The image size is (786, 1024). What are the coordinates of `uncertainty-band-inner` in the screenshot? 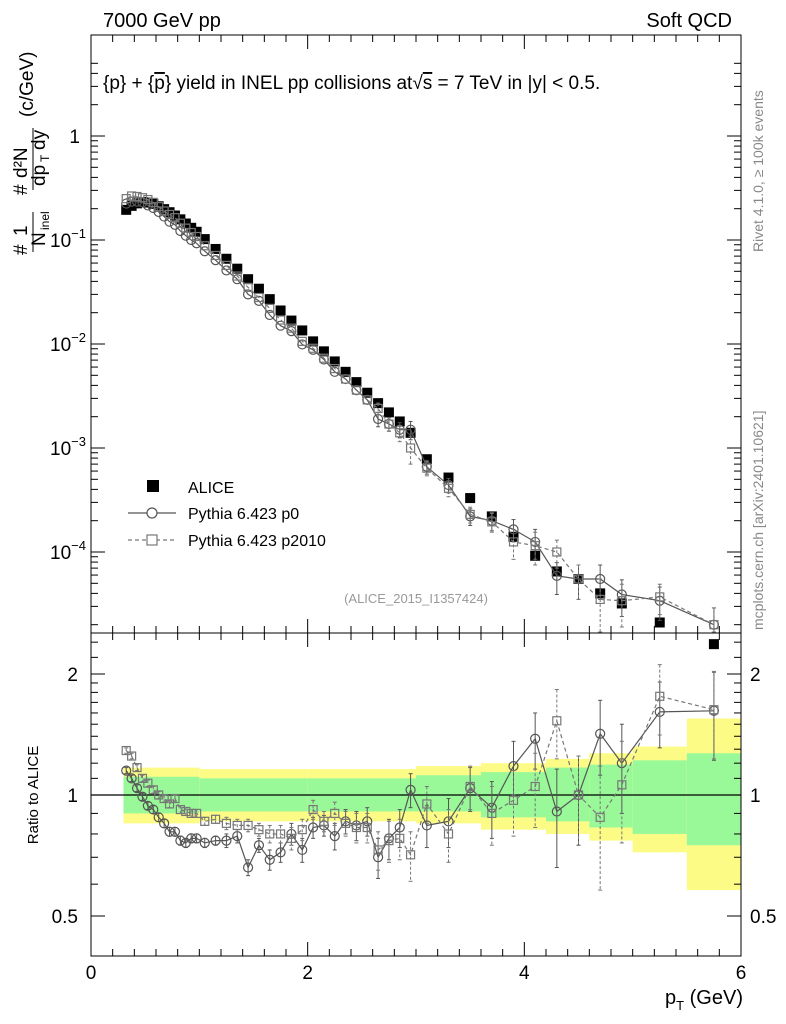 It's located at (713, 799).